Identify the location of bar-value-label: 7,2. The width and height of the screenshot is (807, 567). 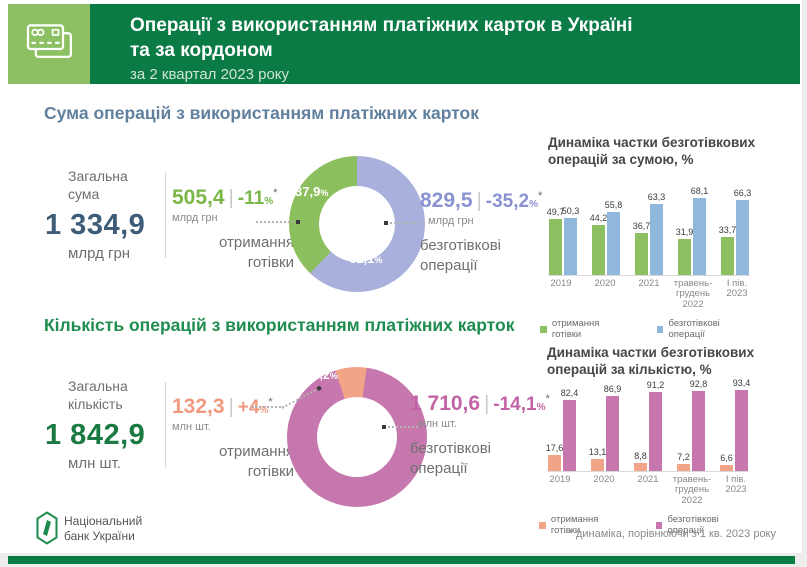
(683, 457).